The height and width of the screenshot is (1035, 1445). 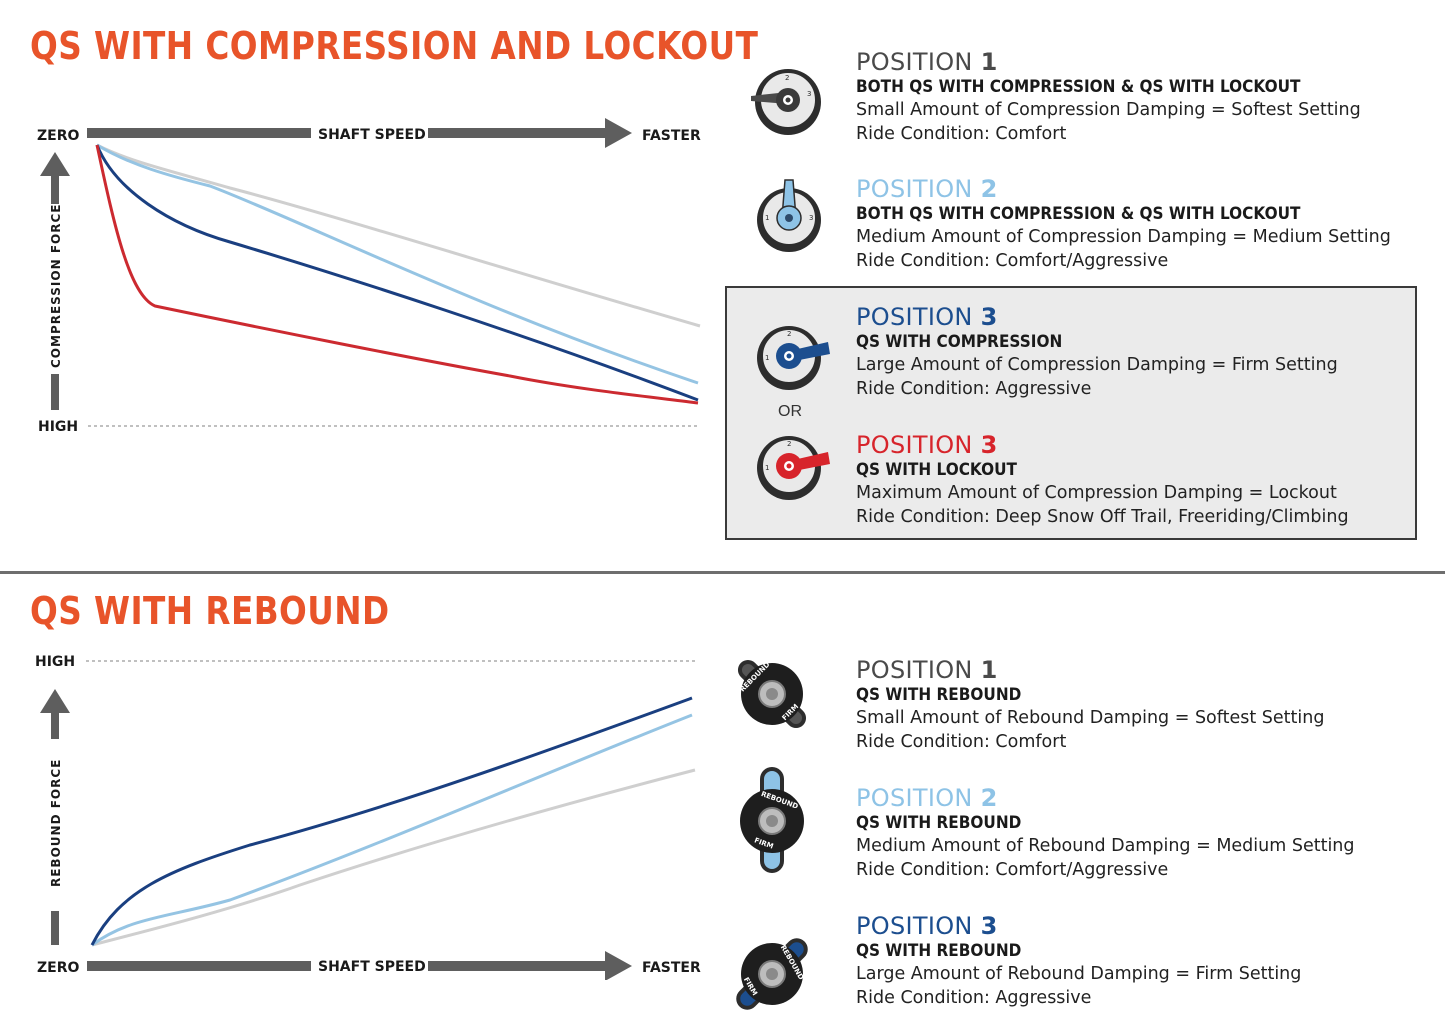 What do you see at coordinates (56, 823) in the screenshot?
I see `rebound-force-label: REBOUND FORCE` at bounding box center [56, 823].